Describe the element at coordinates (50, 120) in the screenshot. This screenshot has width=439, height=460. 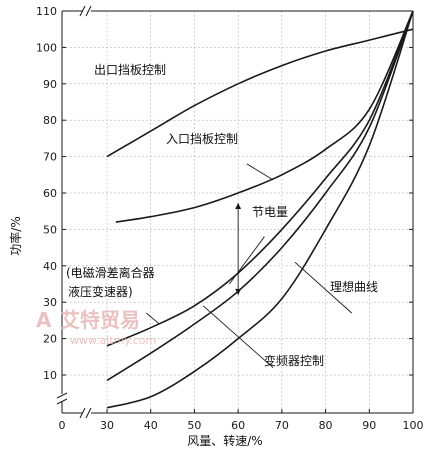
I see `y-tick-label-80: 80` at that location.